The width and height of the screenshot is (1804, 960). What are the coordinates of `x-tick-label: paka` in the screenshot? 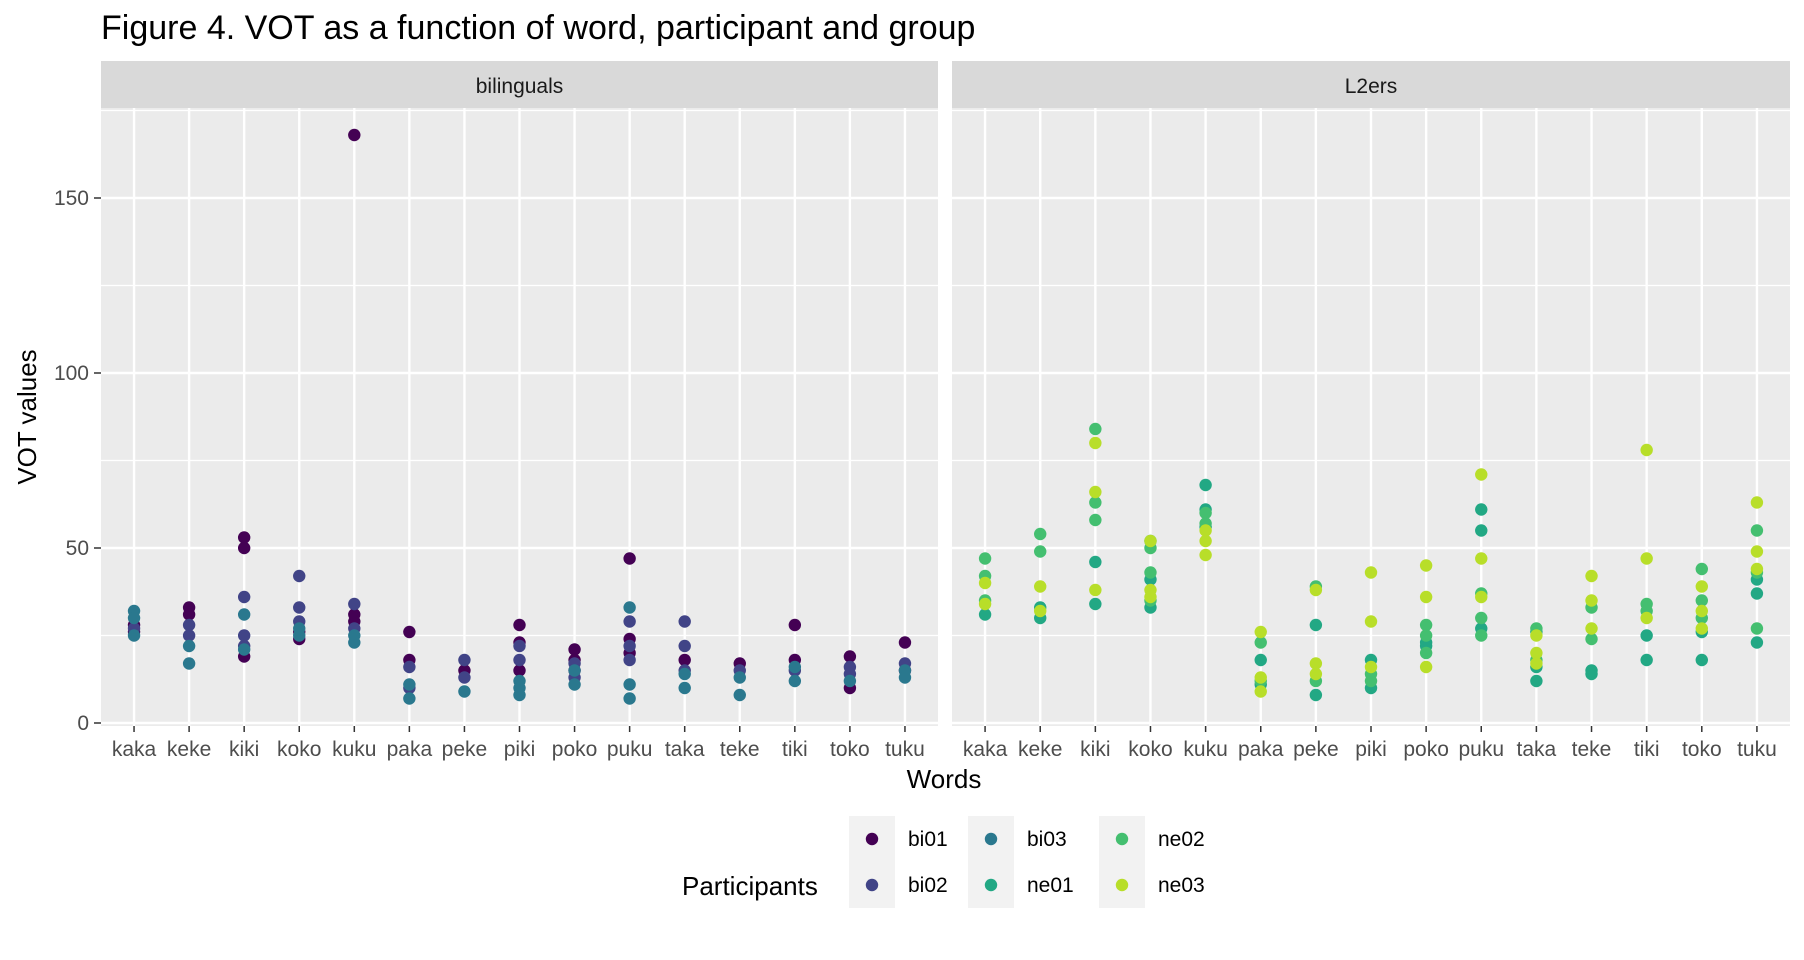 It's located at (1261, 749).